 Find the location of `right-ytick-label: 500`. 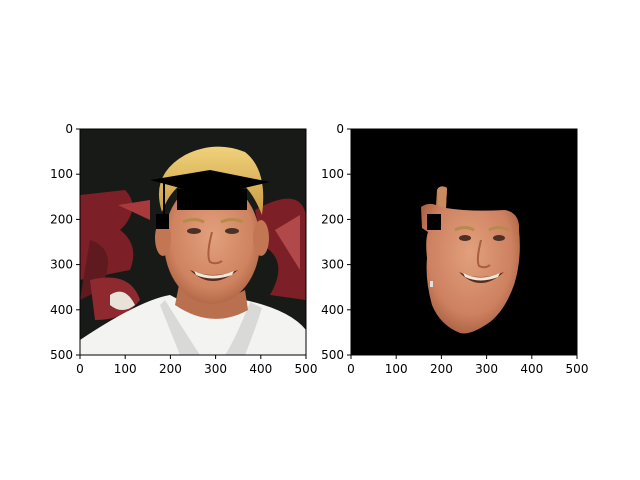

right-ytick-label: 500 is located at coordinates (332, 355).